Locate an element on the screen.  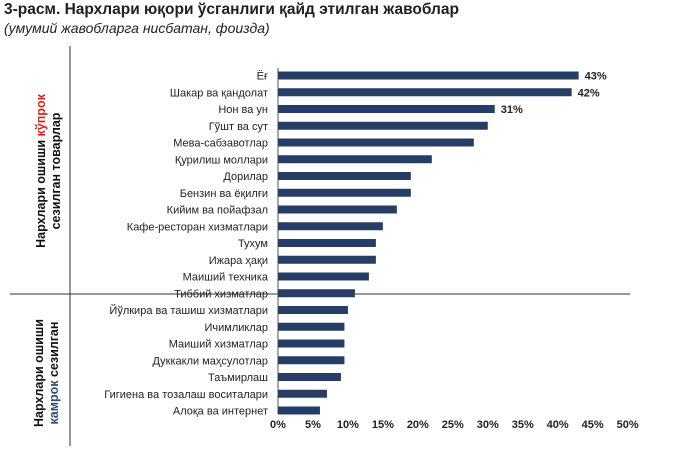
category-label-4: Гўшт ва сут is located at coordinates (238, 127).